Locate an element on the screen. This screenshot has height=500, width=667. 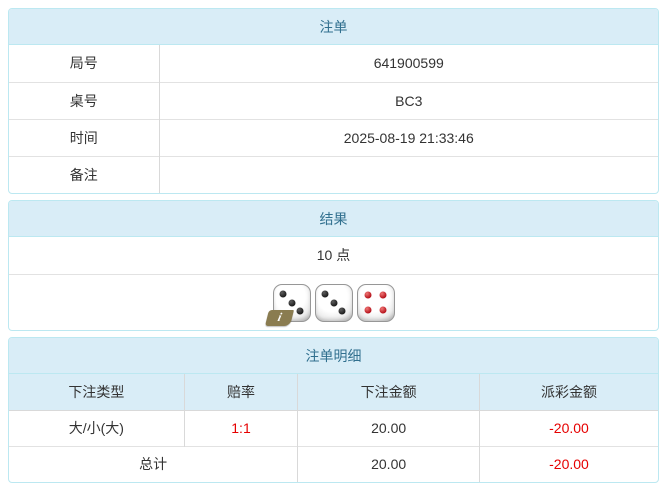
die-3-black is located at coordinates (333, 302).